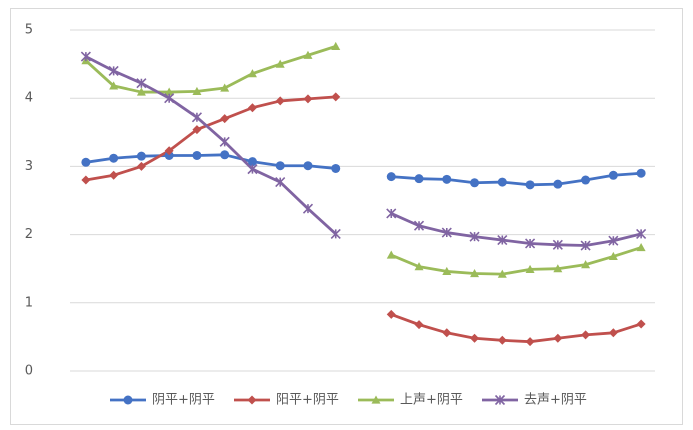  Describe the element at coordinates (29, 30) in the screenshot. I see `y-tick-label: 5` at that location.